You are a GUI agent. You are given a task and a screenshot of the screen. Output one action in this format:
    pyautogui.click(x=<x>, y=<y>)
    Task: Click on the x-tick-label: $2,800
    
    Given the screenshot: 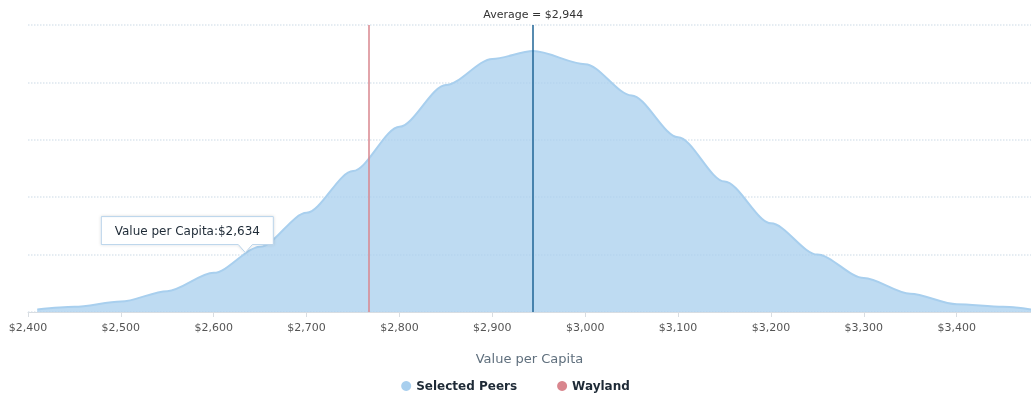 What is the action you would take?
    pyautogui.click(x=399, y=327)
    